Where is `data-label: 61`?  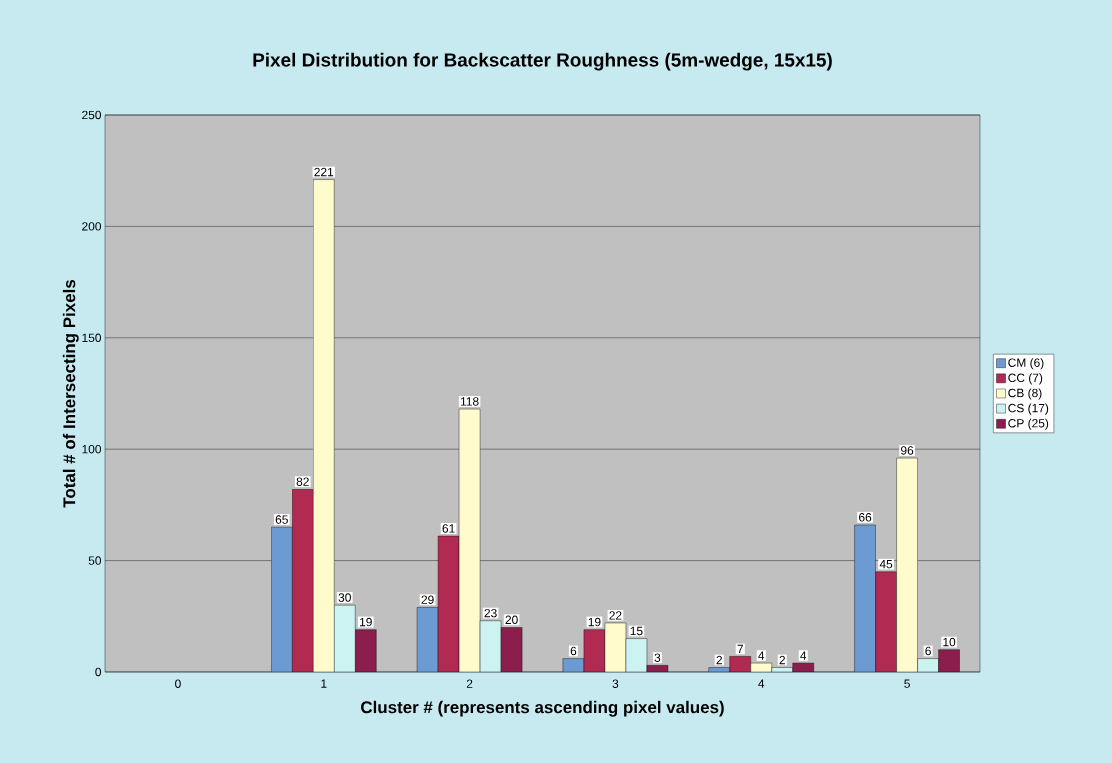
data-label: 61 is located at coordinates (448, 528).